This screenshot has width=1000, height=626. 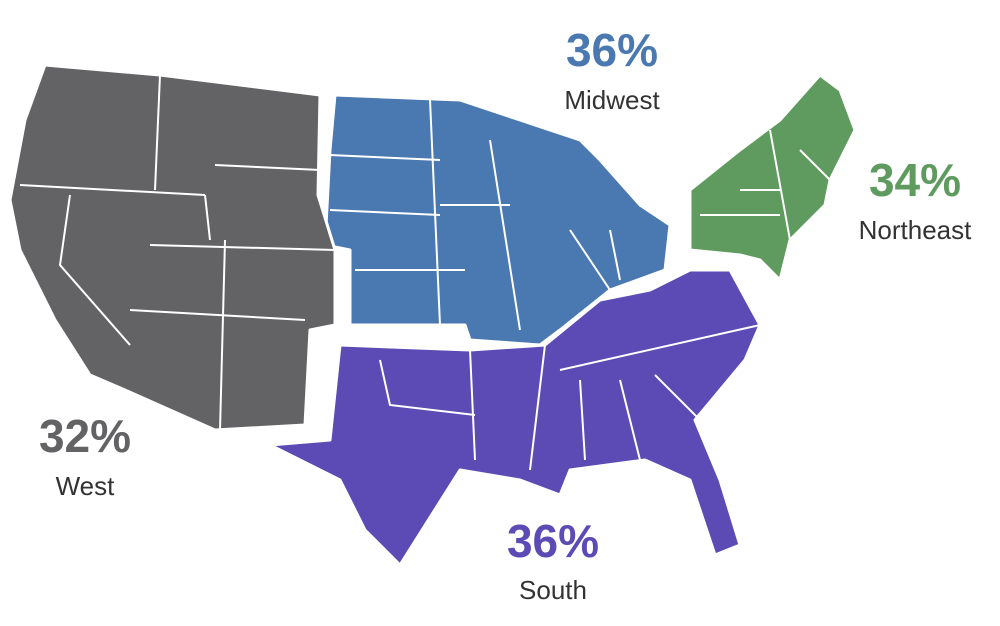 What do you see at coordinates (915, 230) in the screenshot?
I see `region-name: Northeast` at bounding box center [915, 230].